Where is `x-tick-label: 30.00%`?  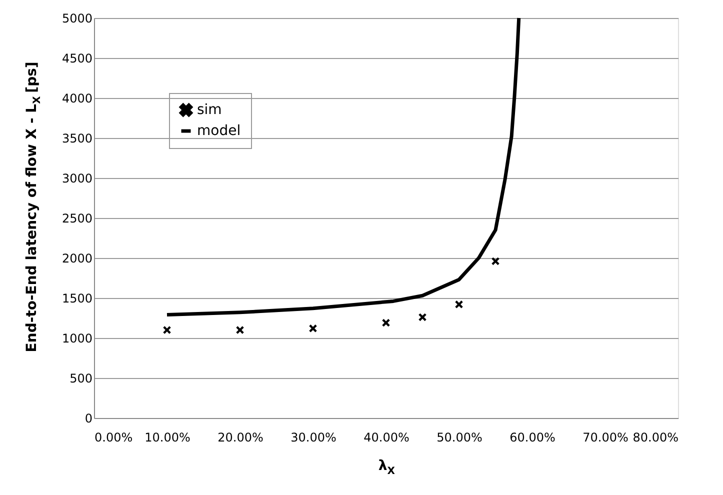 x-tick-label: 30.00% is located at coordinates (313, 437).